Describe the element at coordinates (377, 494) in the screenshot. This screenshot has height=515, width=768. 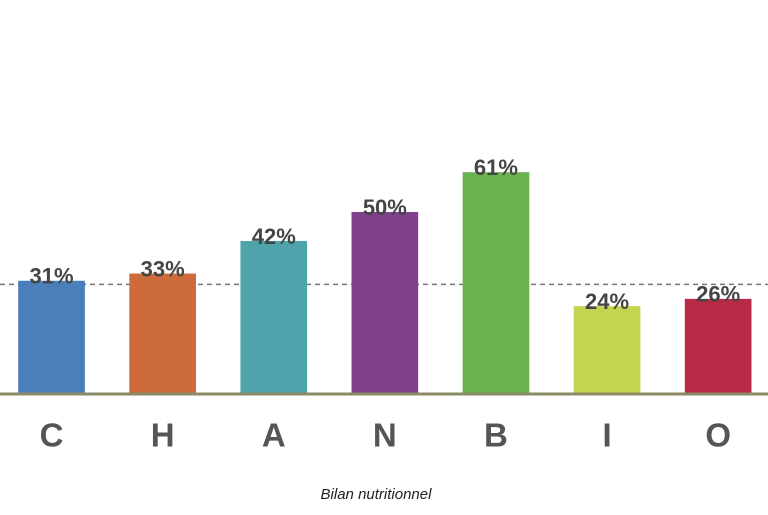
I see `x-axis-label: Bilan nutritionnel` at that location.